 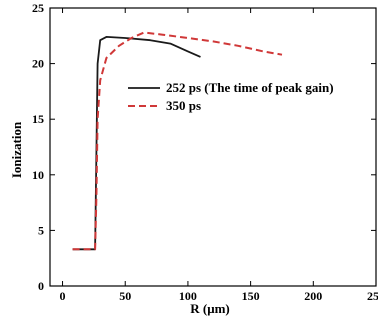 What do you see at coordinates (183, 105) in the screenshot?
I see `legend-label-2: 350 ps` at bounding box center [183, 105].